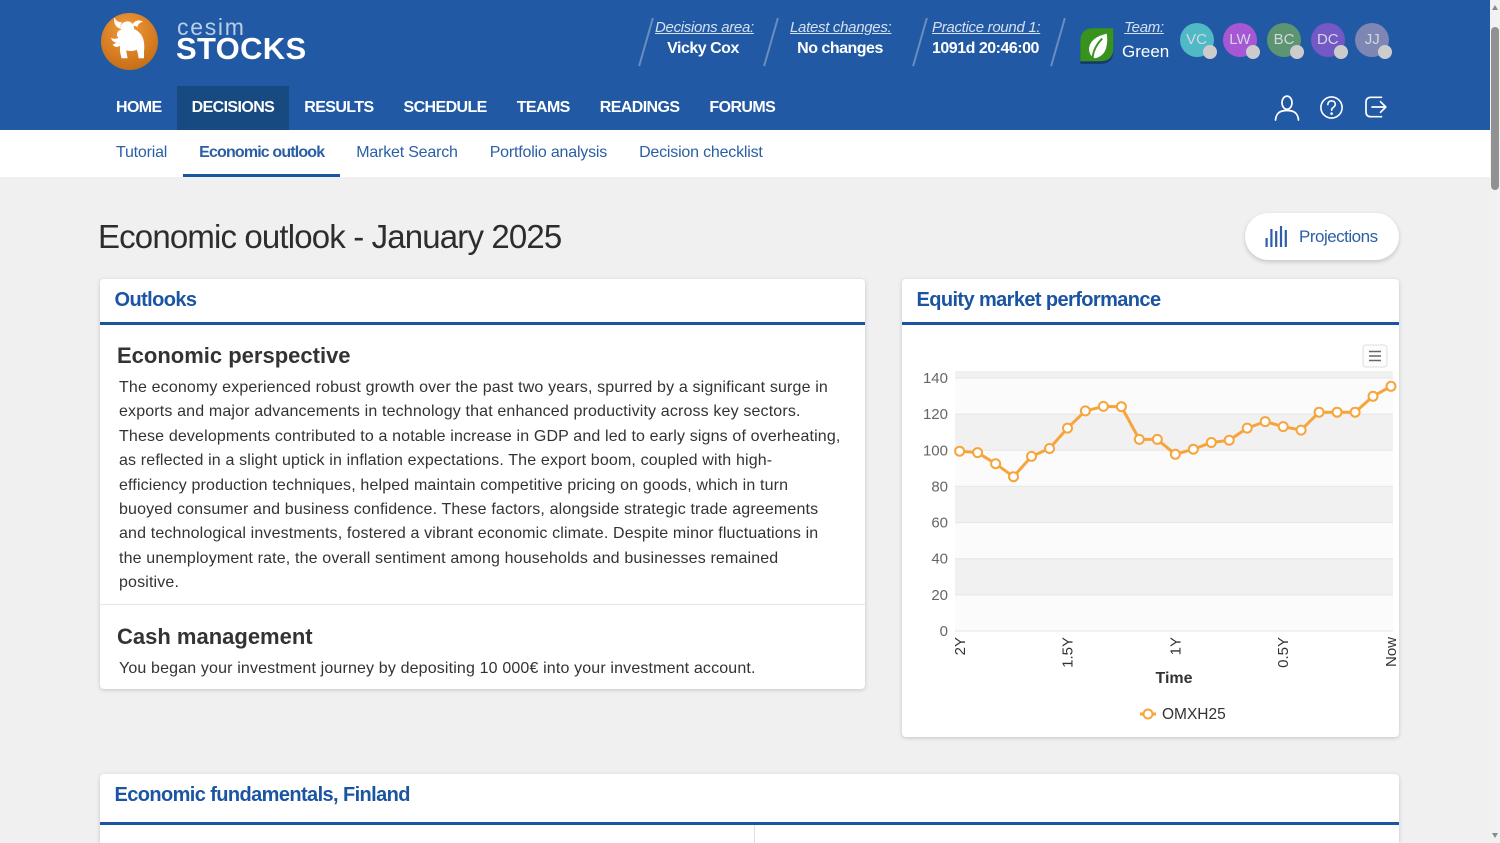 This screenshot has height=843, width=1500. Describe the element at coordinates (935, 414) in the screenshot. I see `svg-text: 120` at that location.